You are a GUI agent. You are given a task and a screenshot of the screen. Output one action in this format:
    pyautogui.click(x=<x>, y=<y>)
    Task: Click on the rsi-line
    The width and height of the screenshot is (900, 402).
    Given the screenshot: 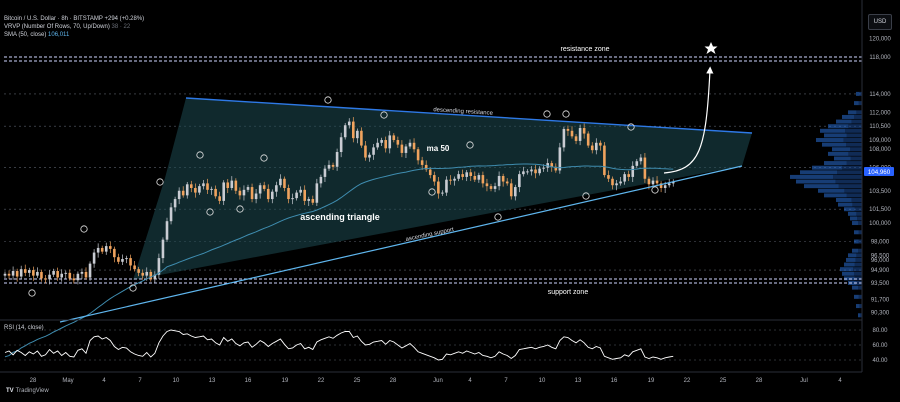 What is the action you would take?
    pyautogui.click(x=339, y=345)
    